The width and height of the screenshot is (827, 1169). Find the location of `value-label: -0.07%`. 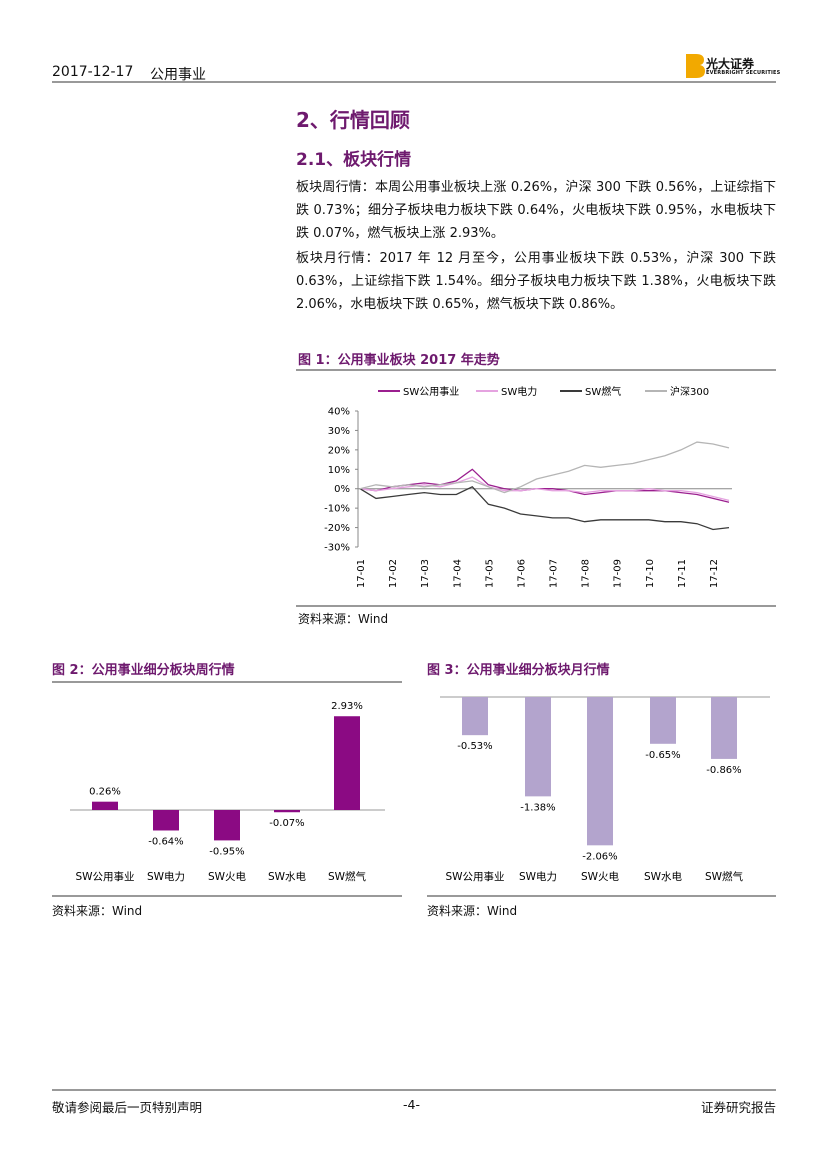

value-label: -0.07% is located at coordinates (286, 823).